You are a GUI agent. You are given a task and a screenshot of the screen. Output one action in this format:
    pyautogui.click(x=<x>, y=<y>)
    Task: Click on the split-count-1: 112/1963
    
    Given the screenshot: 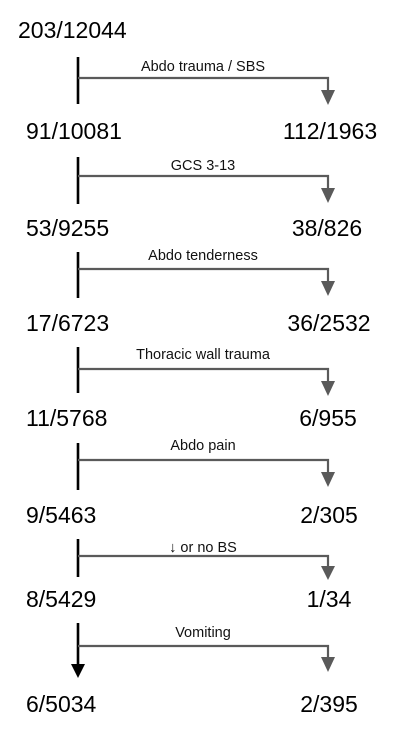 What is the action you would take?
    pyautogui.click(x=330, y=131)
    